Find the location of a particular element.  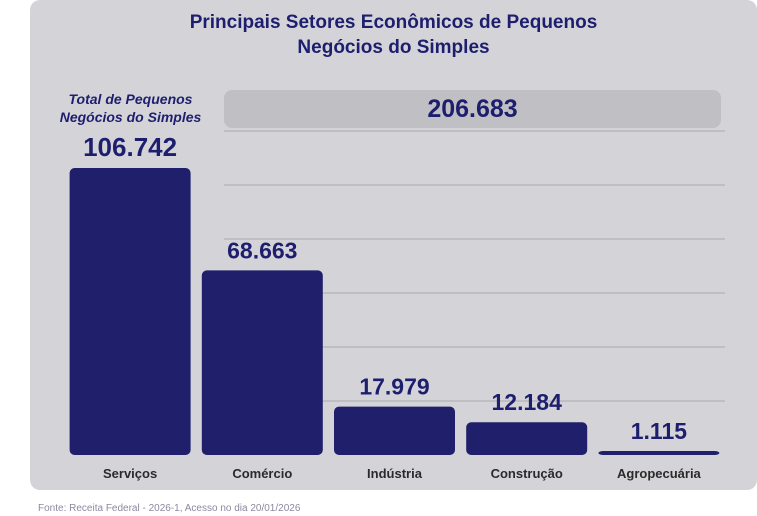

total-value: 206.683 is located at coordinates (472, 108).